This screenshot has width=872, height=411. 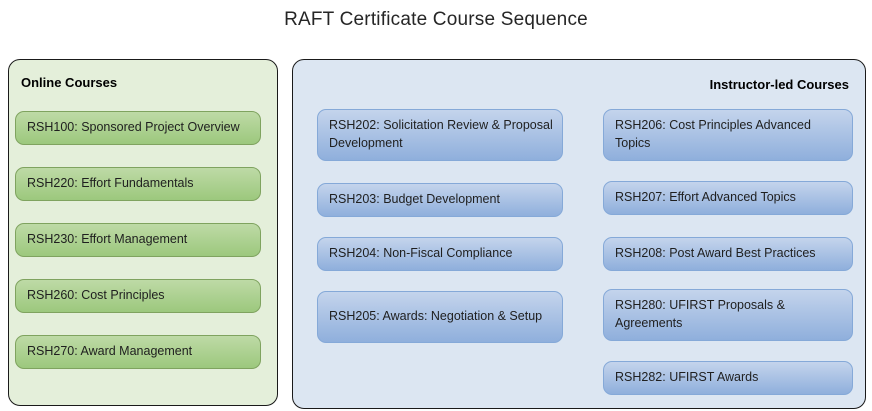 I want to click on course-box-rsh208: RSH208: Post Award Best Practices, so click(x=728, y=254).